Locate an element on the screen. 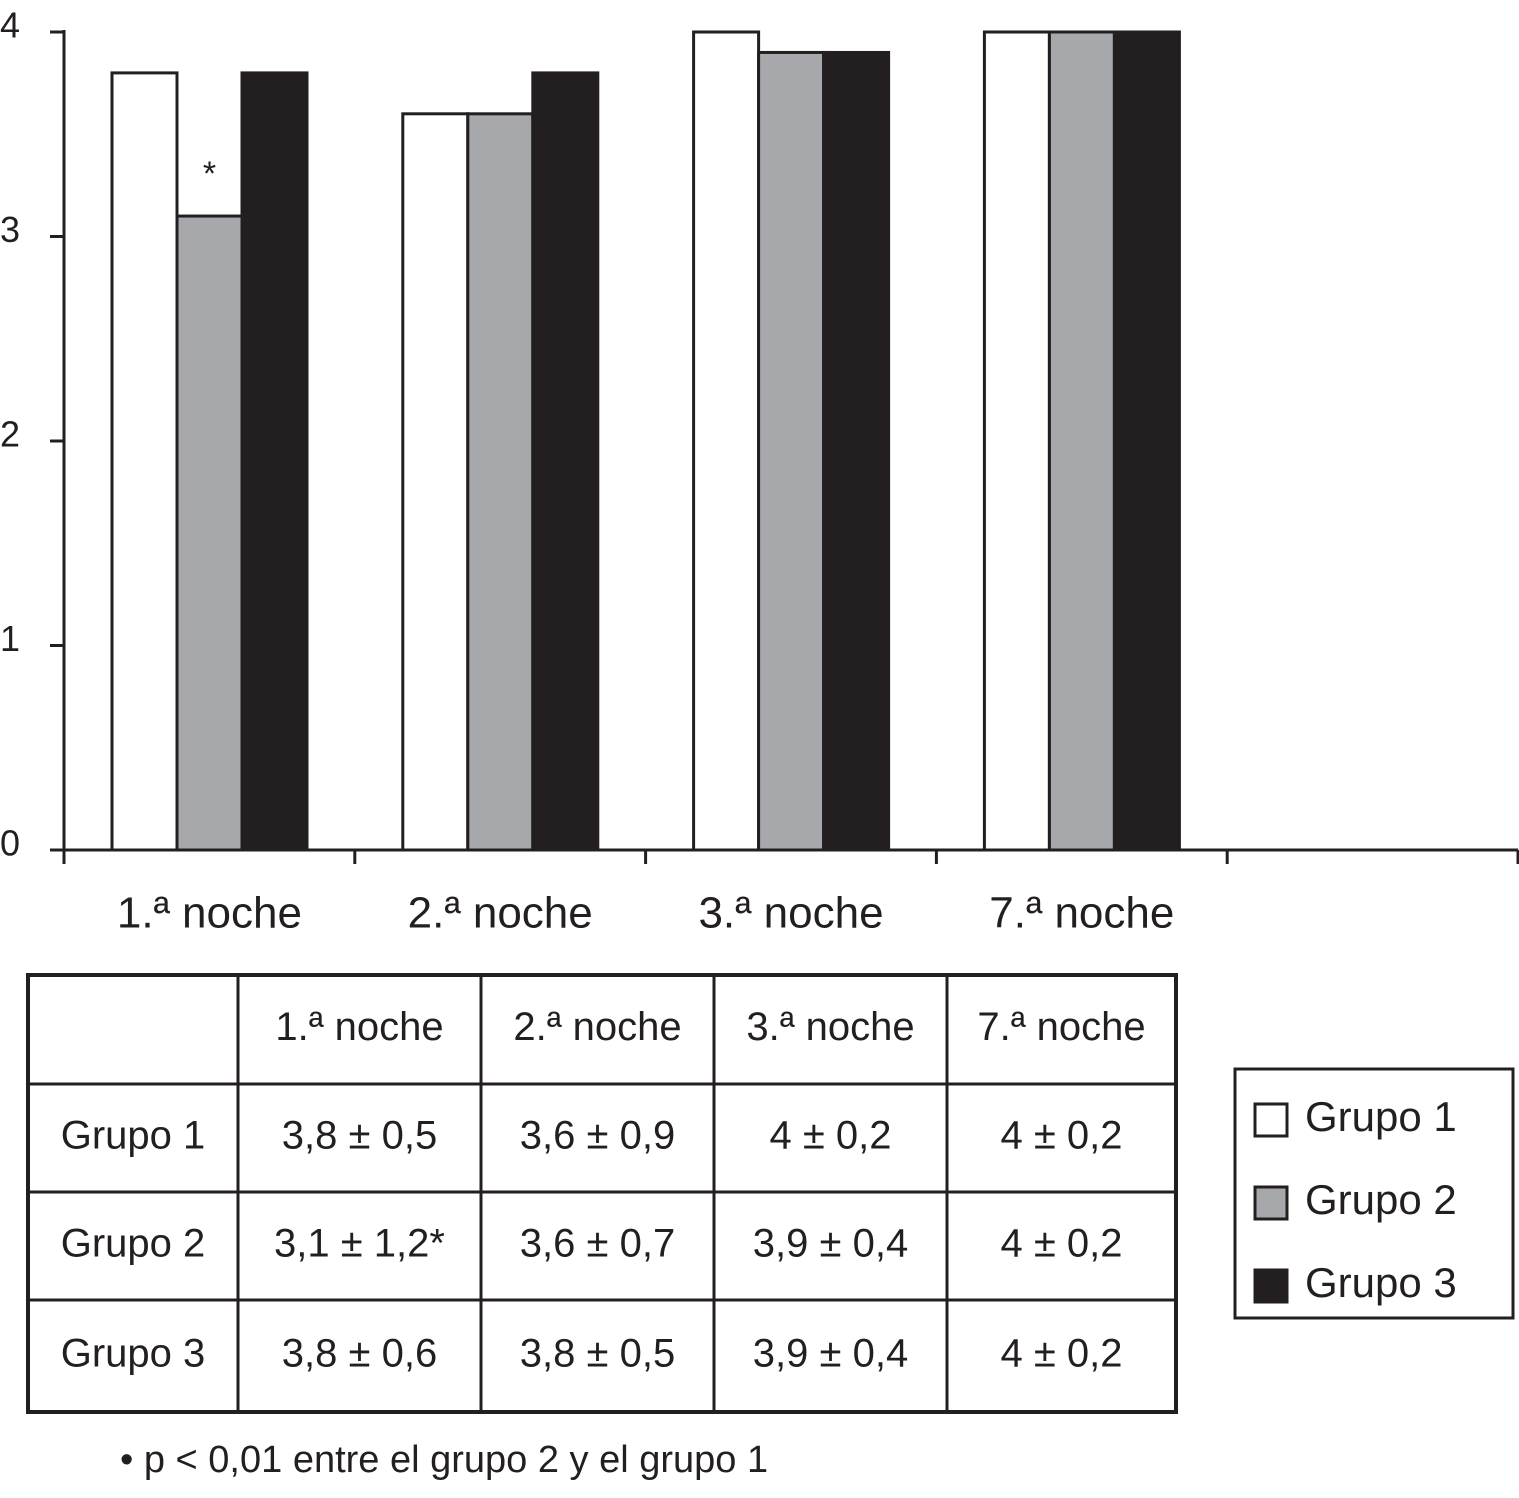  table-cell: 3,1 ± 1,2* is located at coordinates (359, 1244).